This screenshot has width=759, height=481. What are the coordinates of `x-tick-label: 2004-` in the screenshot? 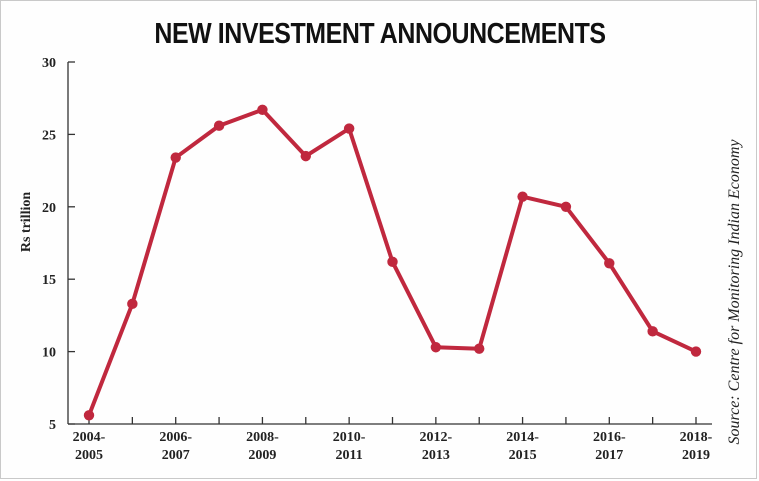 It's located at (89, 437).